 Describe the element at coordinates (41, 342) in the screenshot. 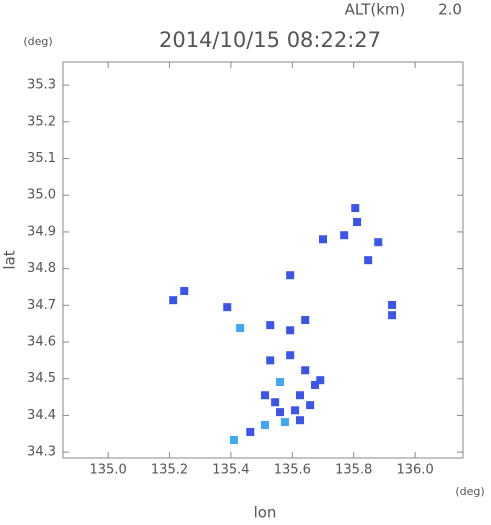

I see `y-tick-label: 34.6` at that location.